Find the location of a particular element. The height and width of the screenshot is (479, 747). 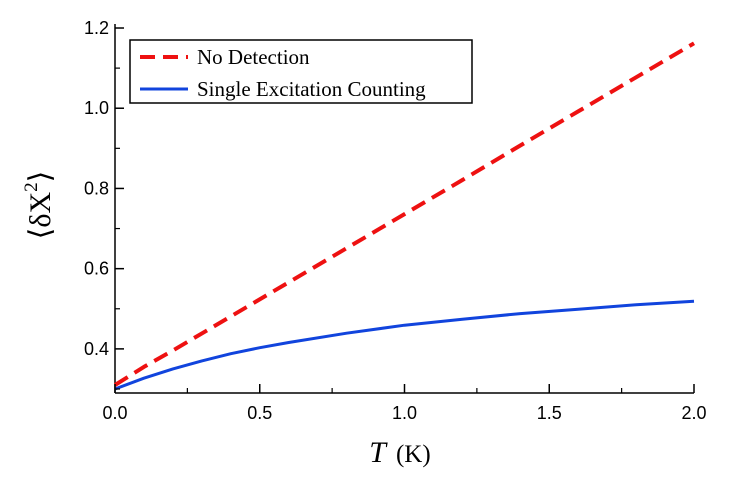

legend-label-single-excitation: Single Excitation Counting is located at coordinates (311, 89).